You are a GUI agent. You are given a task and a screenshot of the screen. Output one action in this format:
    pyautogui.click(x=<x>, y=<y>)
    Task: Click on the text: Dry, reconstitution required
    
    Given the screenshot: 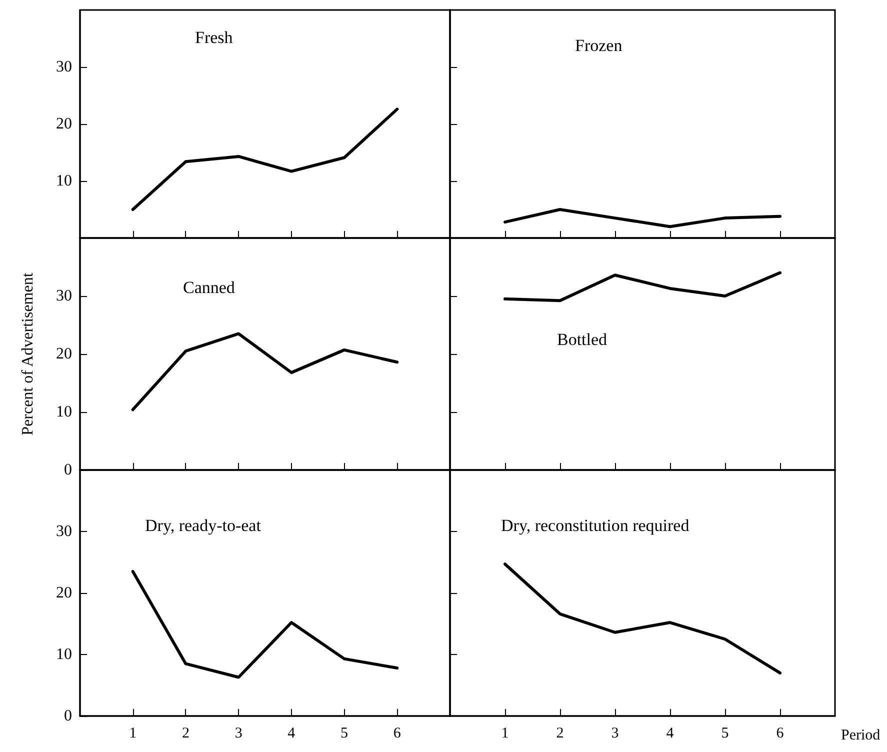 What is the action you would take?
    pyautogui.click(x=595, y=525)
    